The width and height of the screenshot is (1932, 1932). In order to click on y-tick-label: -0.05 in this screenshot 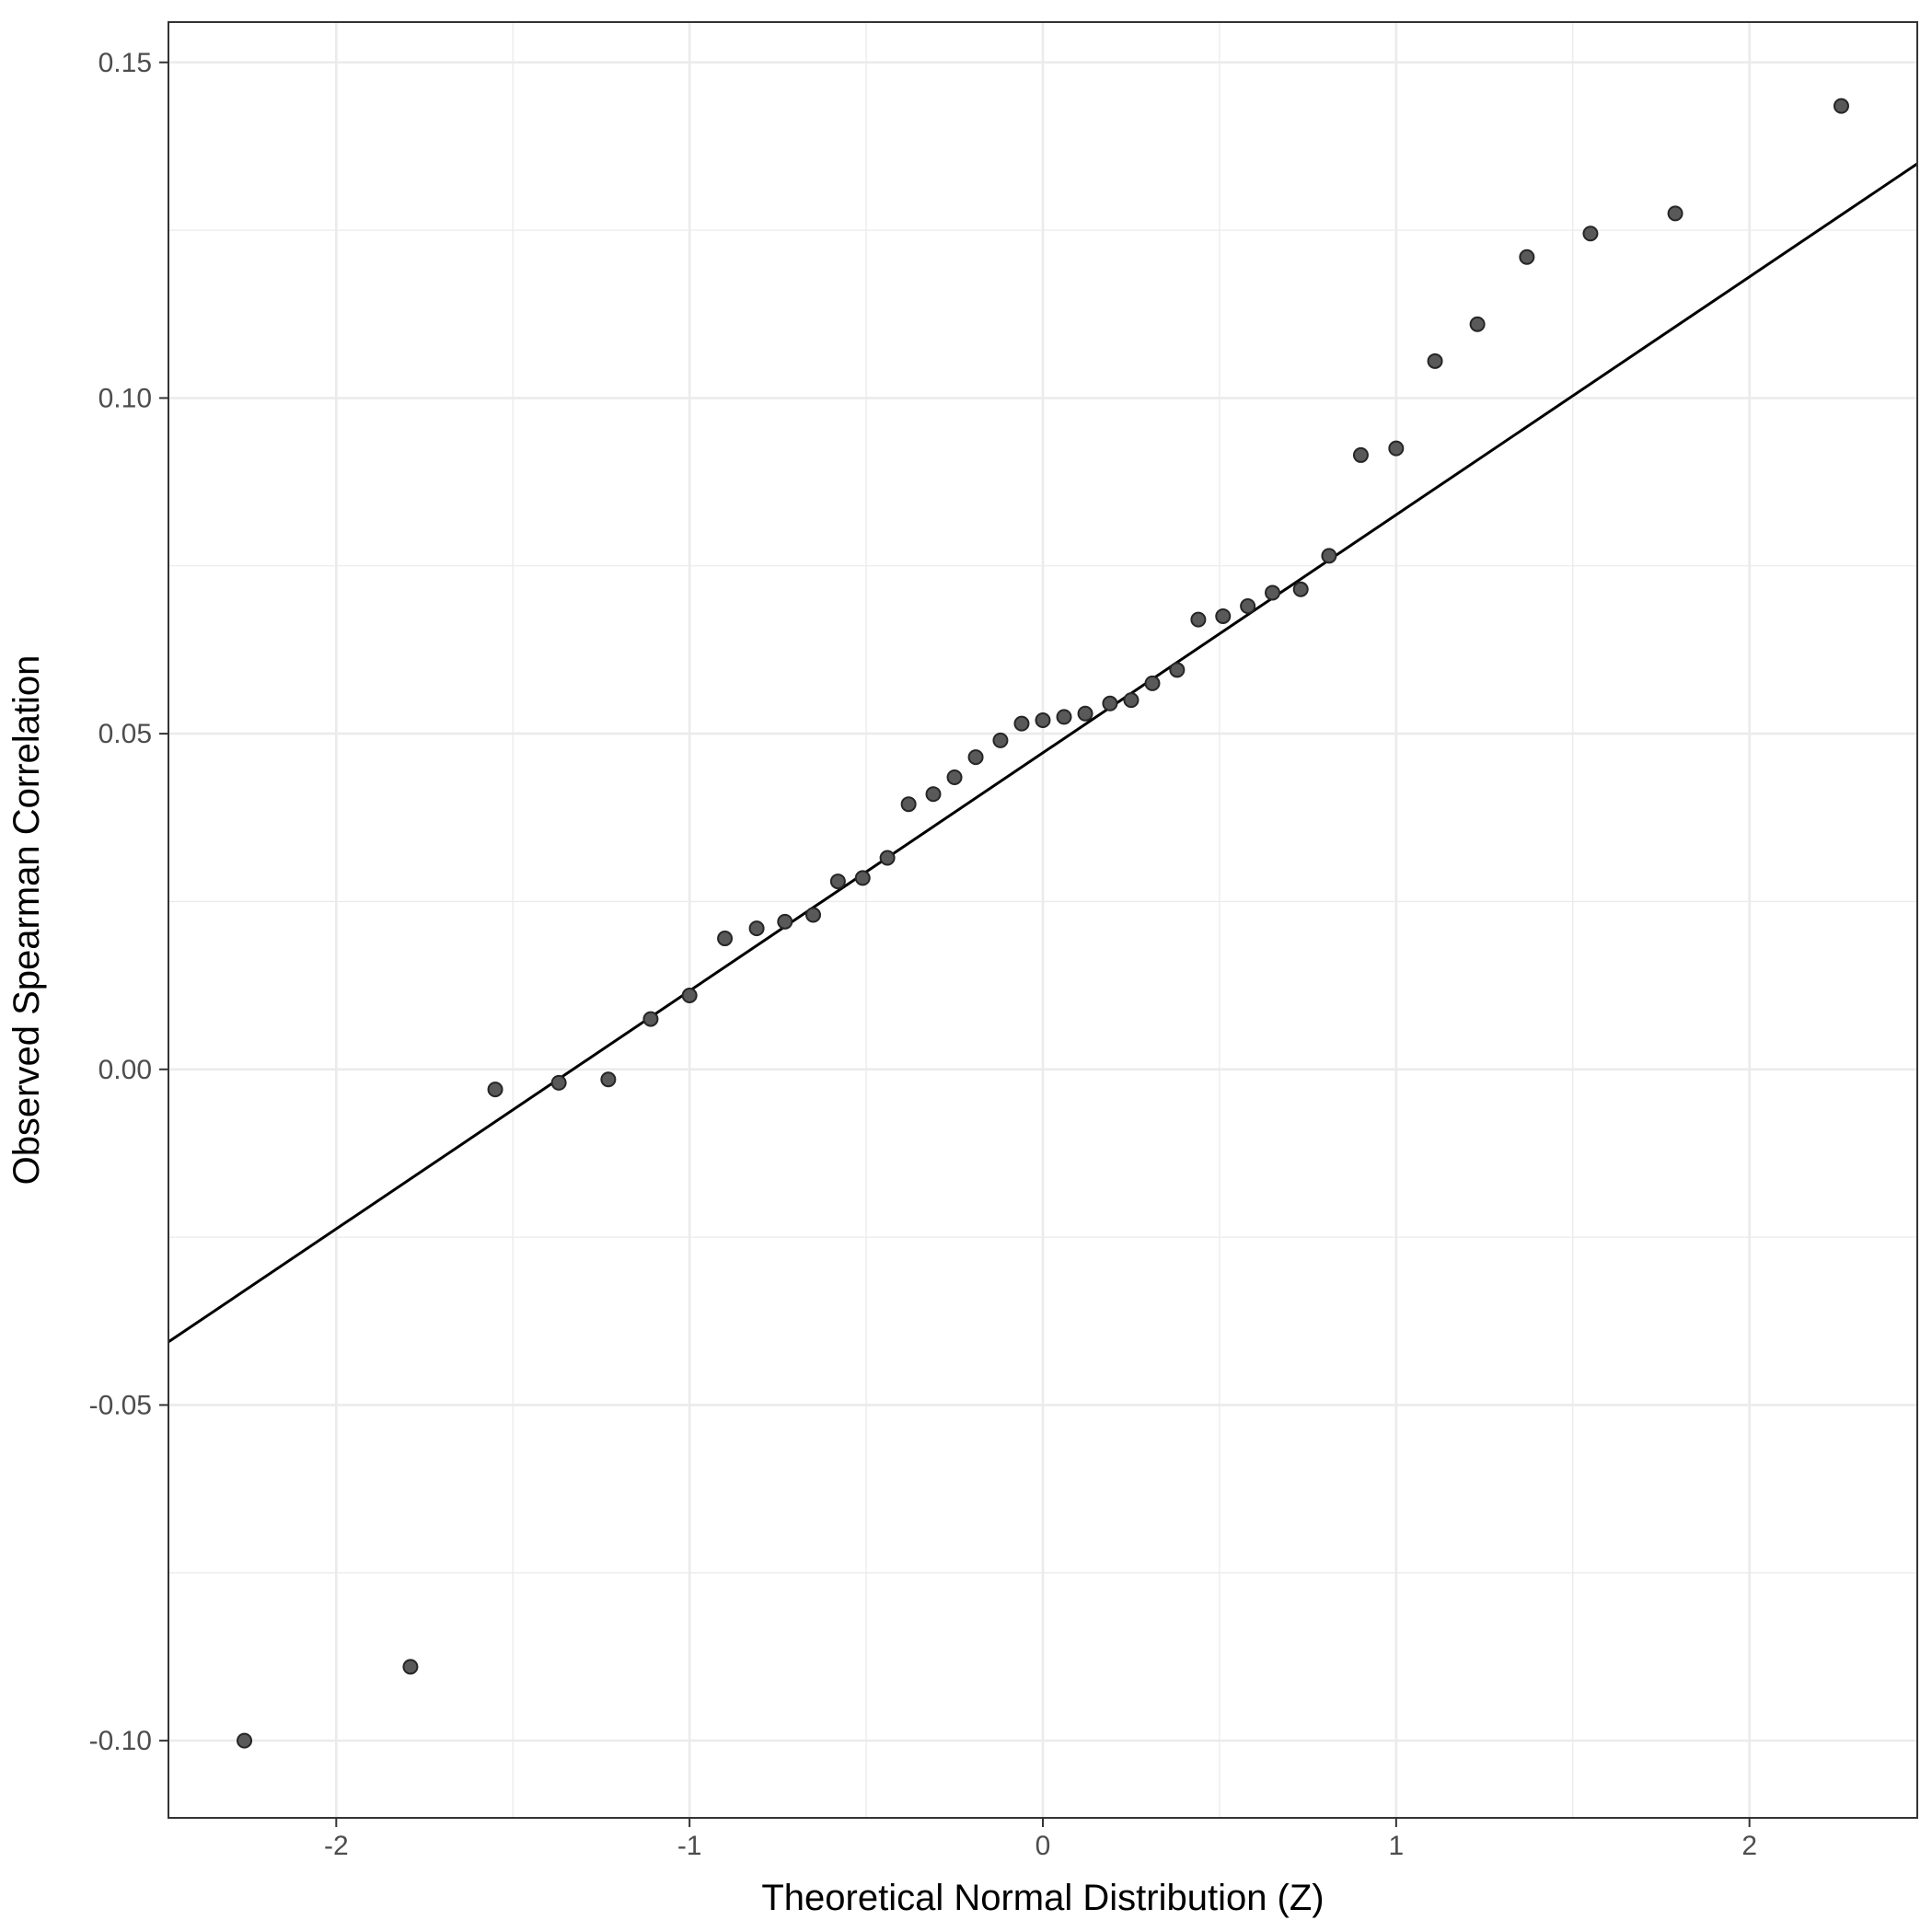, I will do `click(121, 1405)`.